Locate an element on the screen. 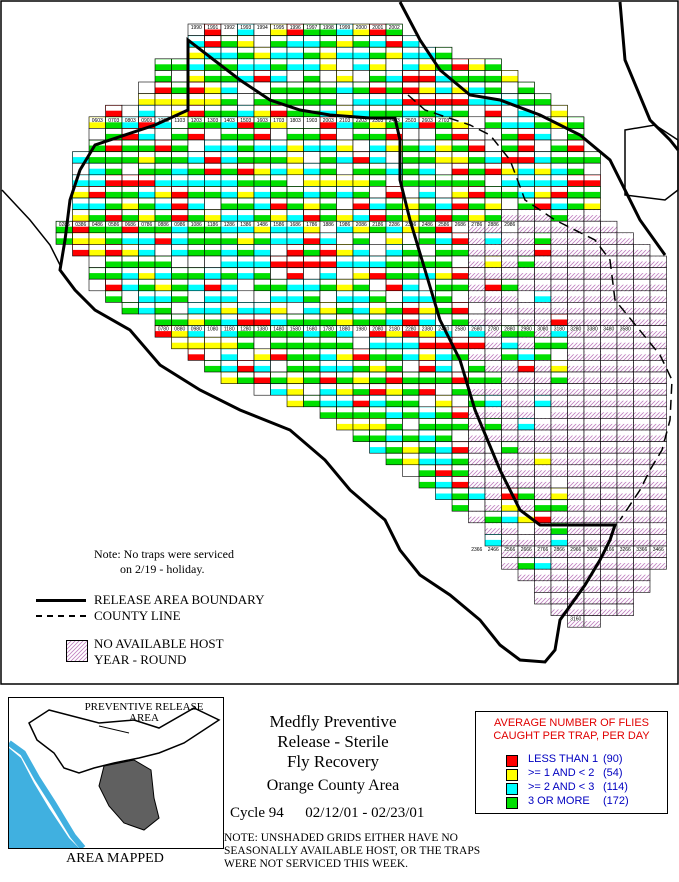 The height and width of the screenshot is (882, 679). grid-cell-label: 0803 is located at coordinates (130, 121).